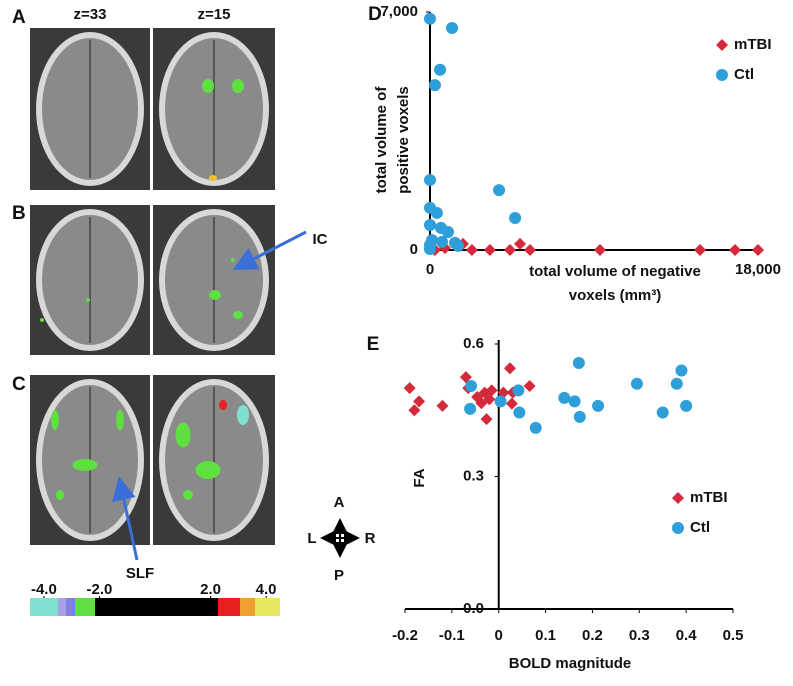 The image size is (793, 686). I want to click on x-axis-label: total volume of negative, so click(615, 271).